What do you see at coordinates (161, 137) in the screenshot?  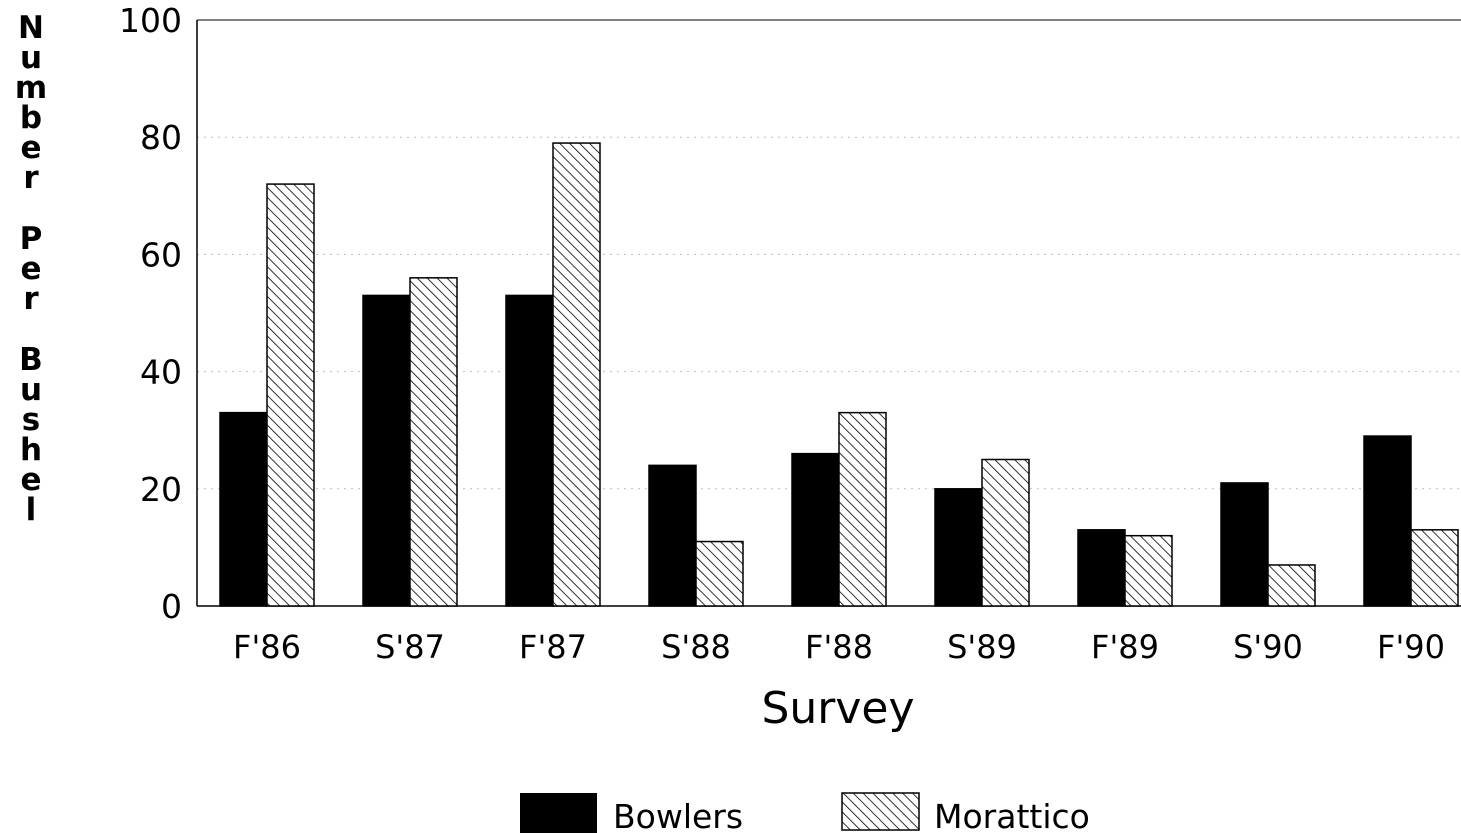 I see `y-tick-label: 80` at bounding box center [161, 137].